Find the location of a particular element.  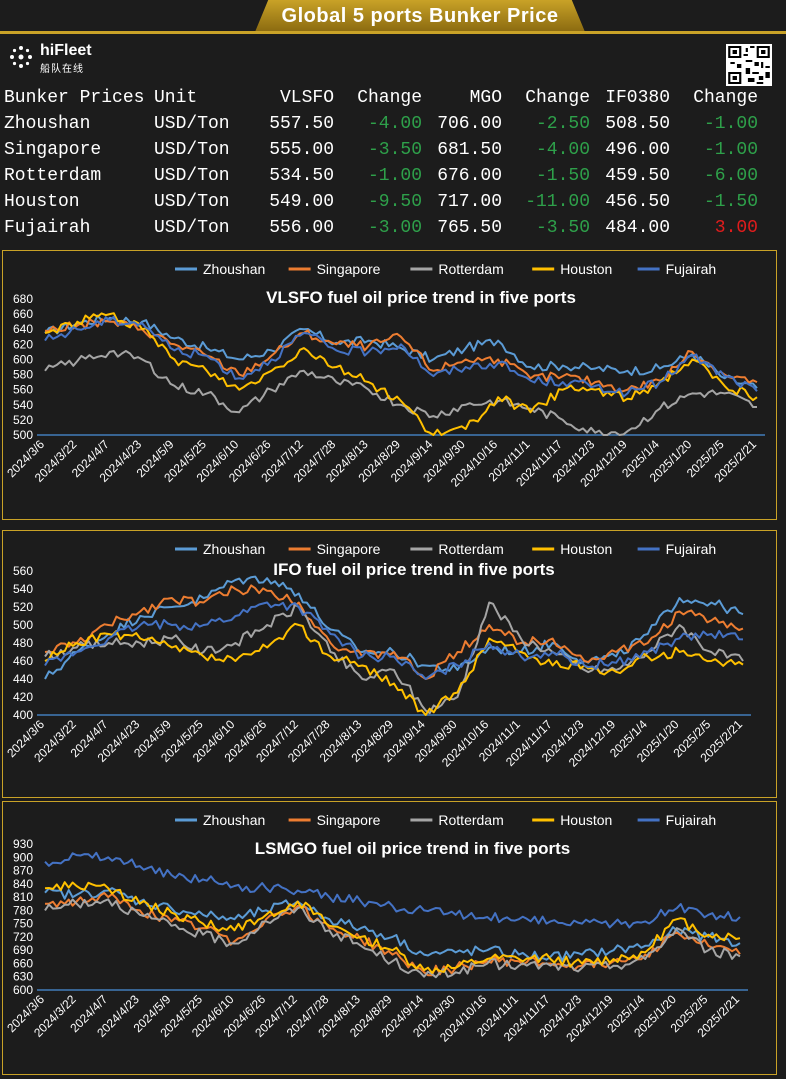

vlsfo-change: -9.50 is located at coordinates (394, 202).